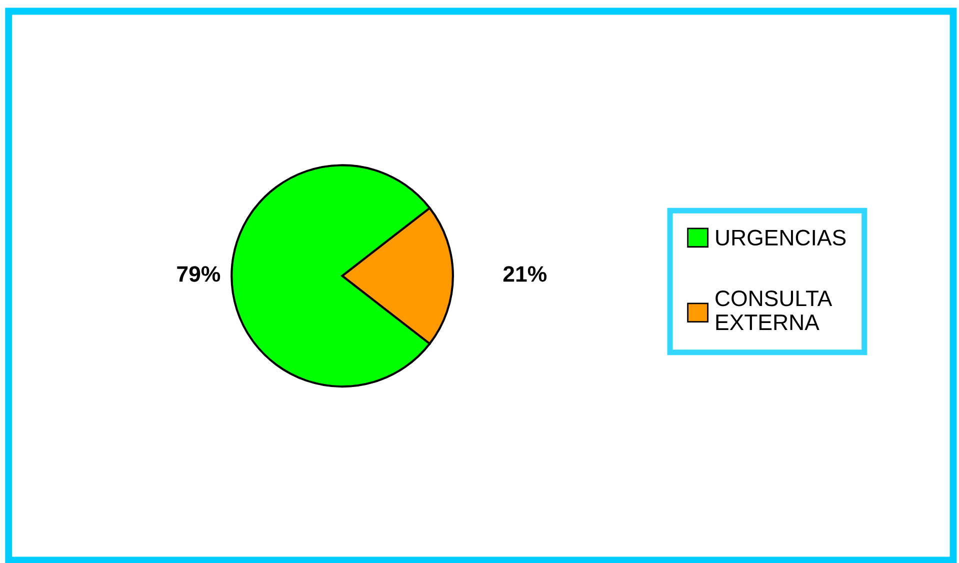  I want to click on data-label: 21%, so click(525, 274).